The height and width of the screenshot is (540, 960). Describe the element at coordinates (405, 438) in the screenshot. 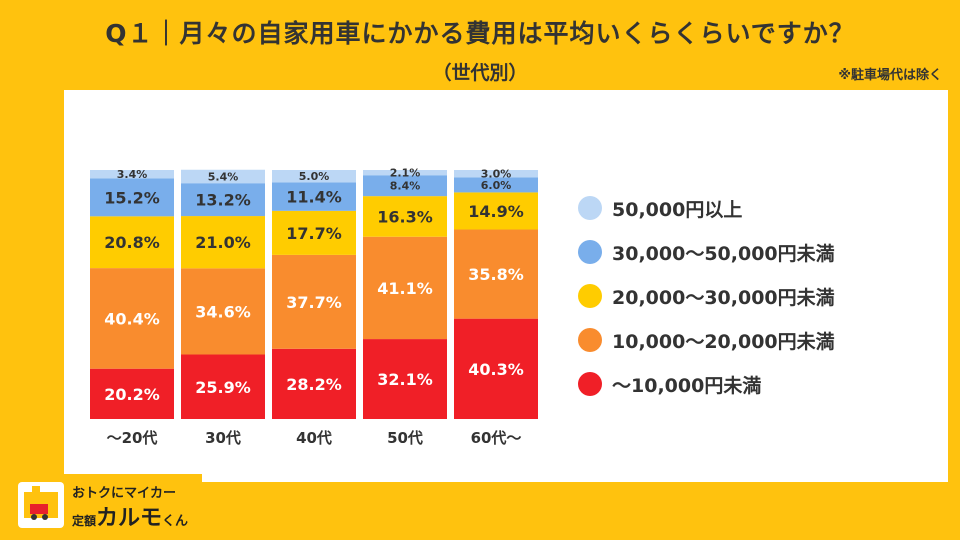

I see `x-tick-label: 50代` at that location.